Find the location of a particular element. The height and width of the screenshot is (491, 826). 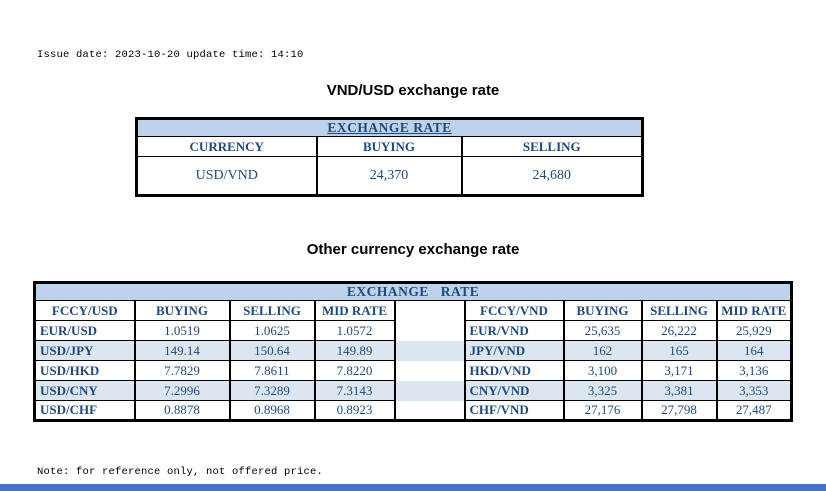

selling-cell: 165 is located at coordinates (679, 350).